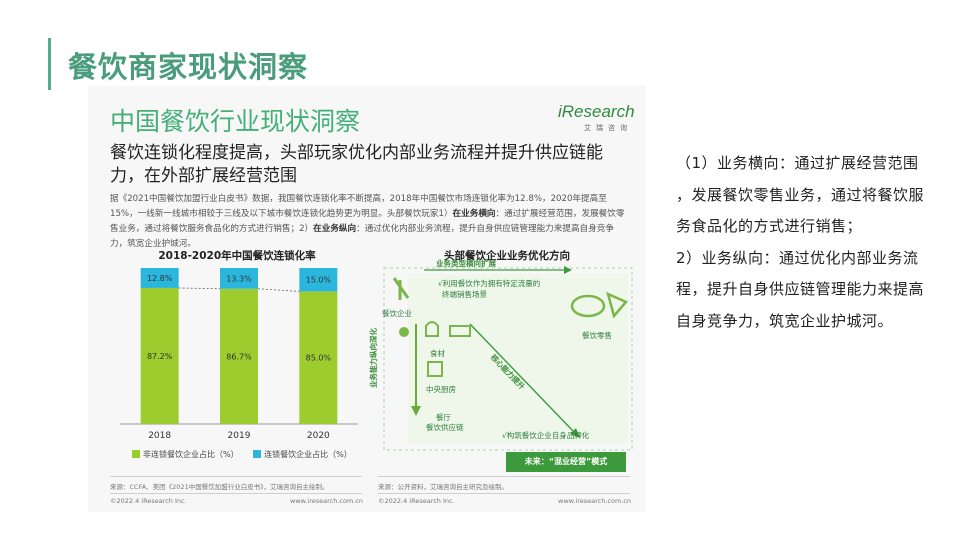 Image resolution: width=960 pixels, height=540 pixels. What do you see at coordinates (507, 256) in the screenshot?
I see `diagram-title: 头部餐饮企业业务优化方向` at bounding box center [507, 256].